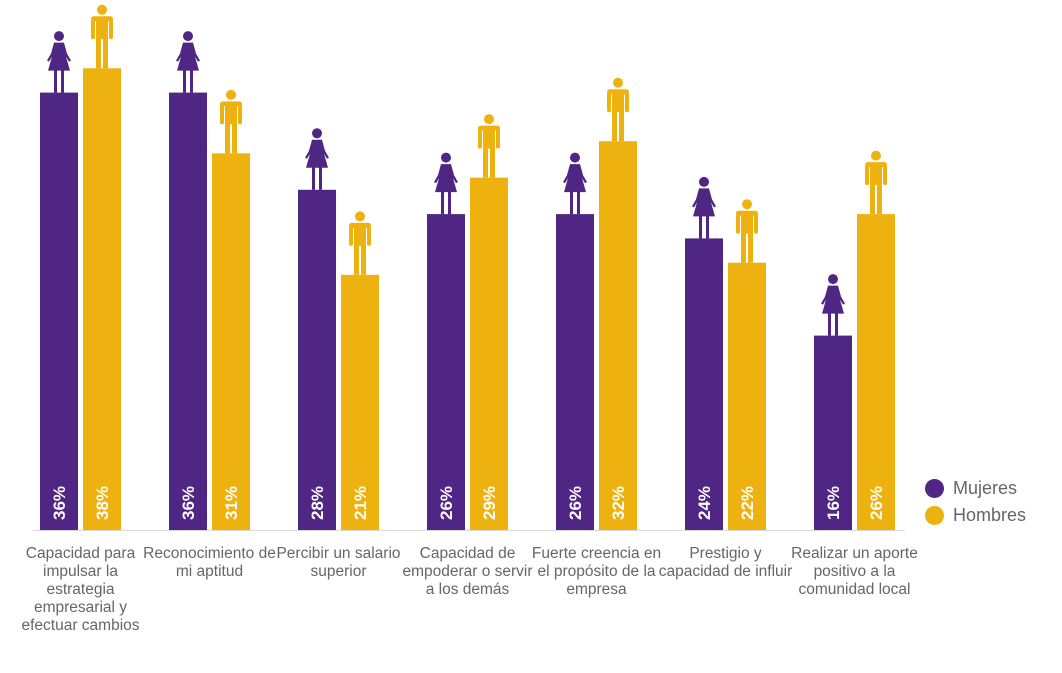 Image resolution: width=1062 pixels, height=673 pixels. Describe the element at coordinates (360, 503) in the screenshot. I see `data-label: 21%` at that location.